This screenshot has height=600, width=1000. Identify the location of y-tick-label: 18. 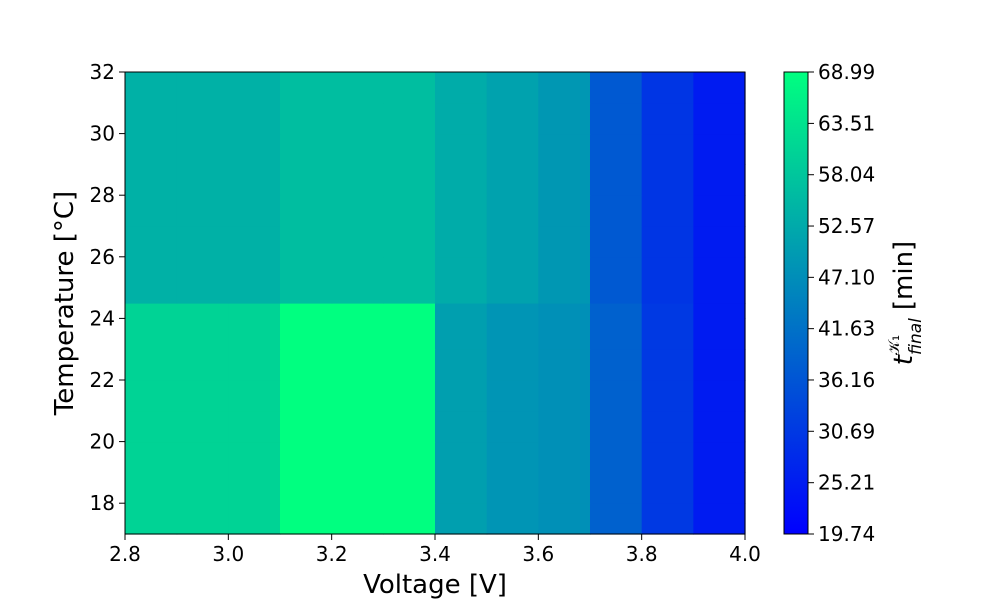
(102, 503).